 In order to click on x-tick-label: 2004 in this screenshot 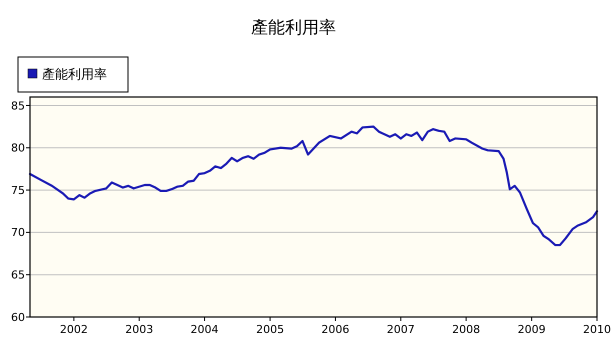, I will do `click(204, 329)`.